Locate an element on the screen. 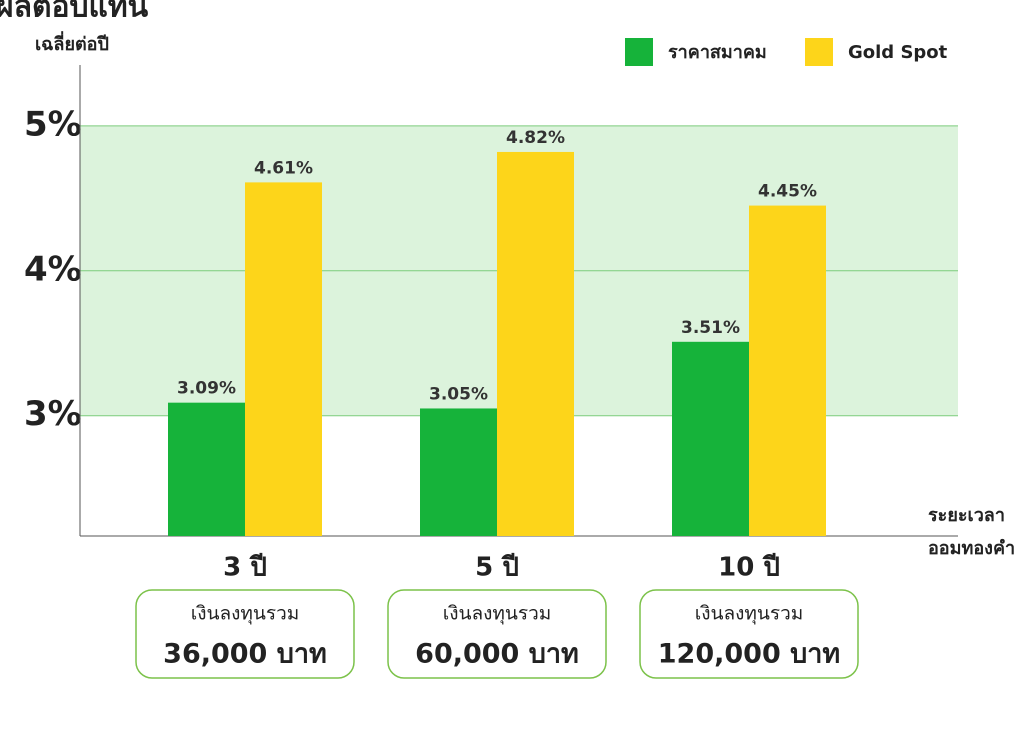  x-tick-label: 10 ปี is located at coordinates (749, 568).